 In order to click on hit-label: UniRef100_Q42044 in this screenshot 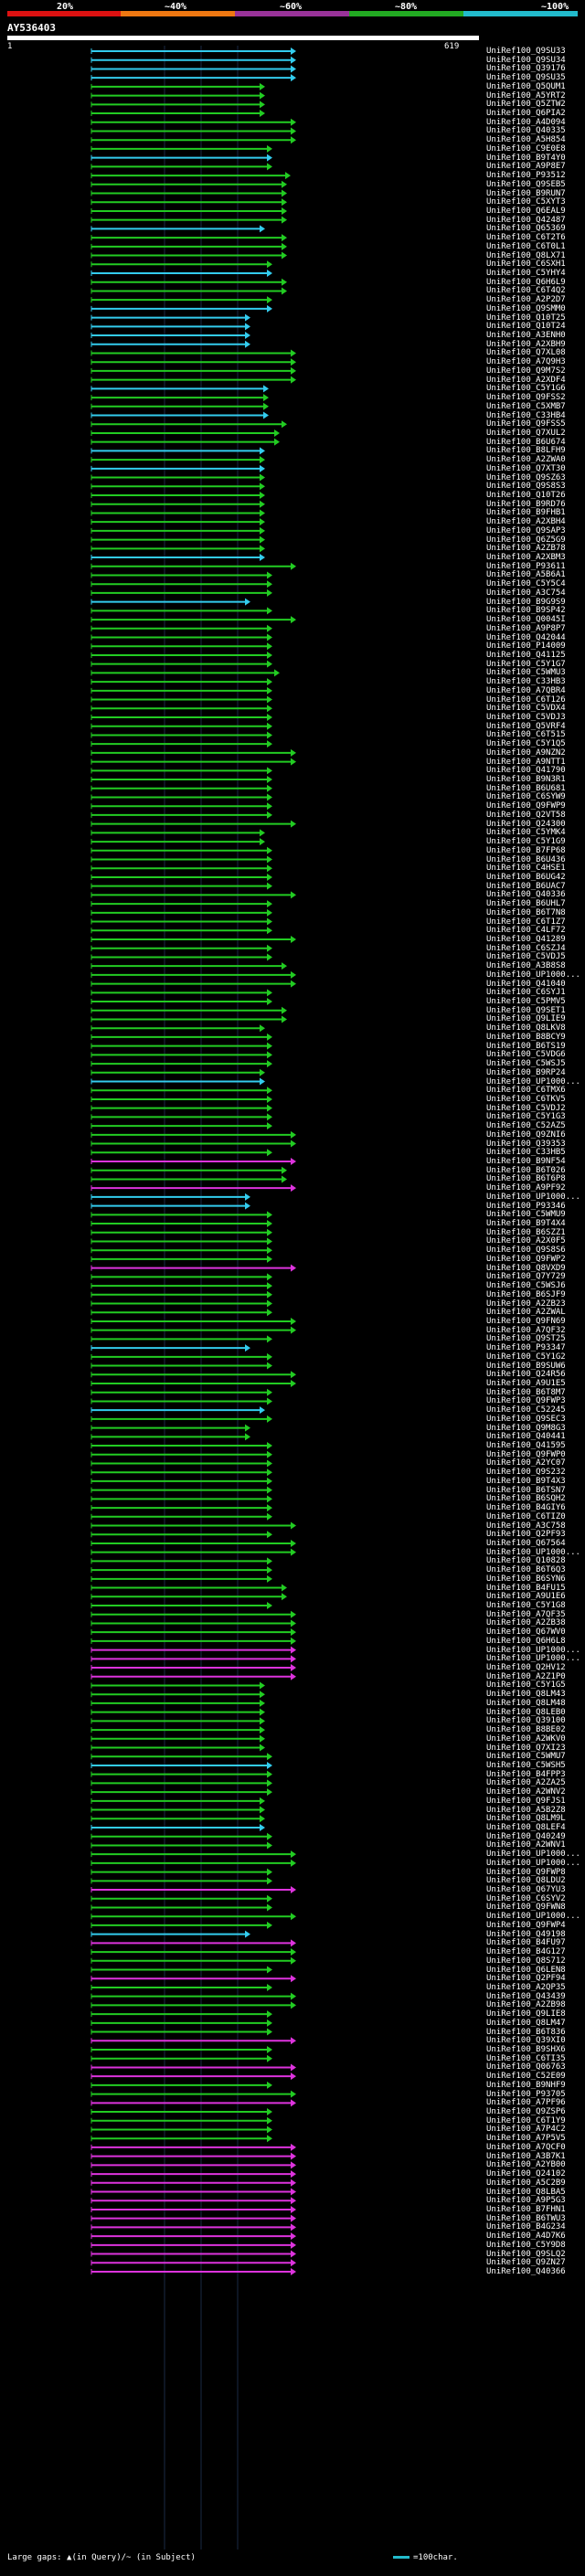, I will do `click(526, 637)`.